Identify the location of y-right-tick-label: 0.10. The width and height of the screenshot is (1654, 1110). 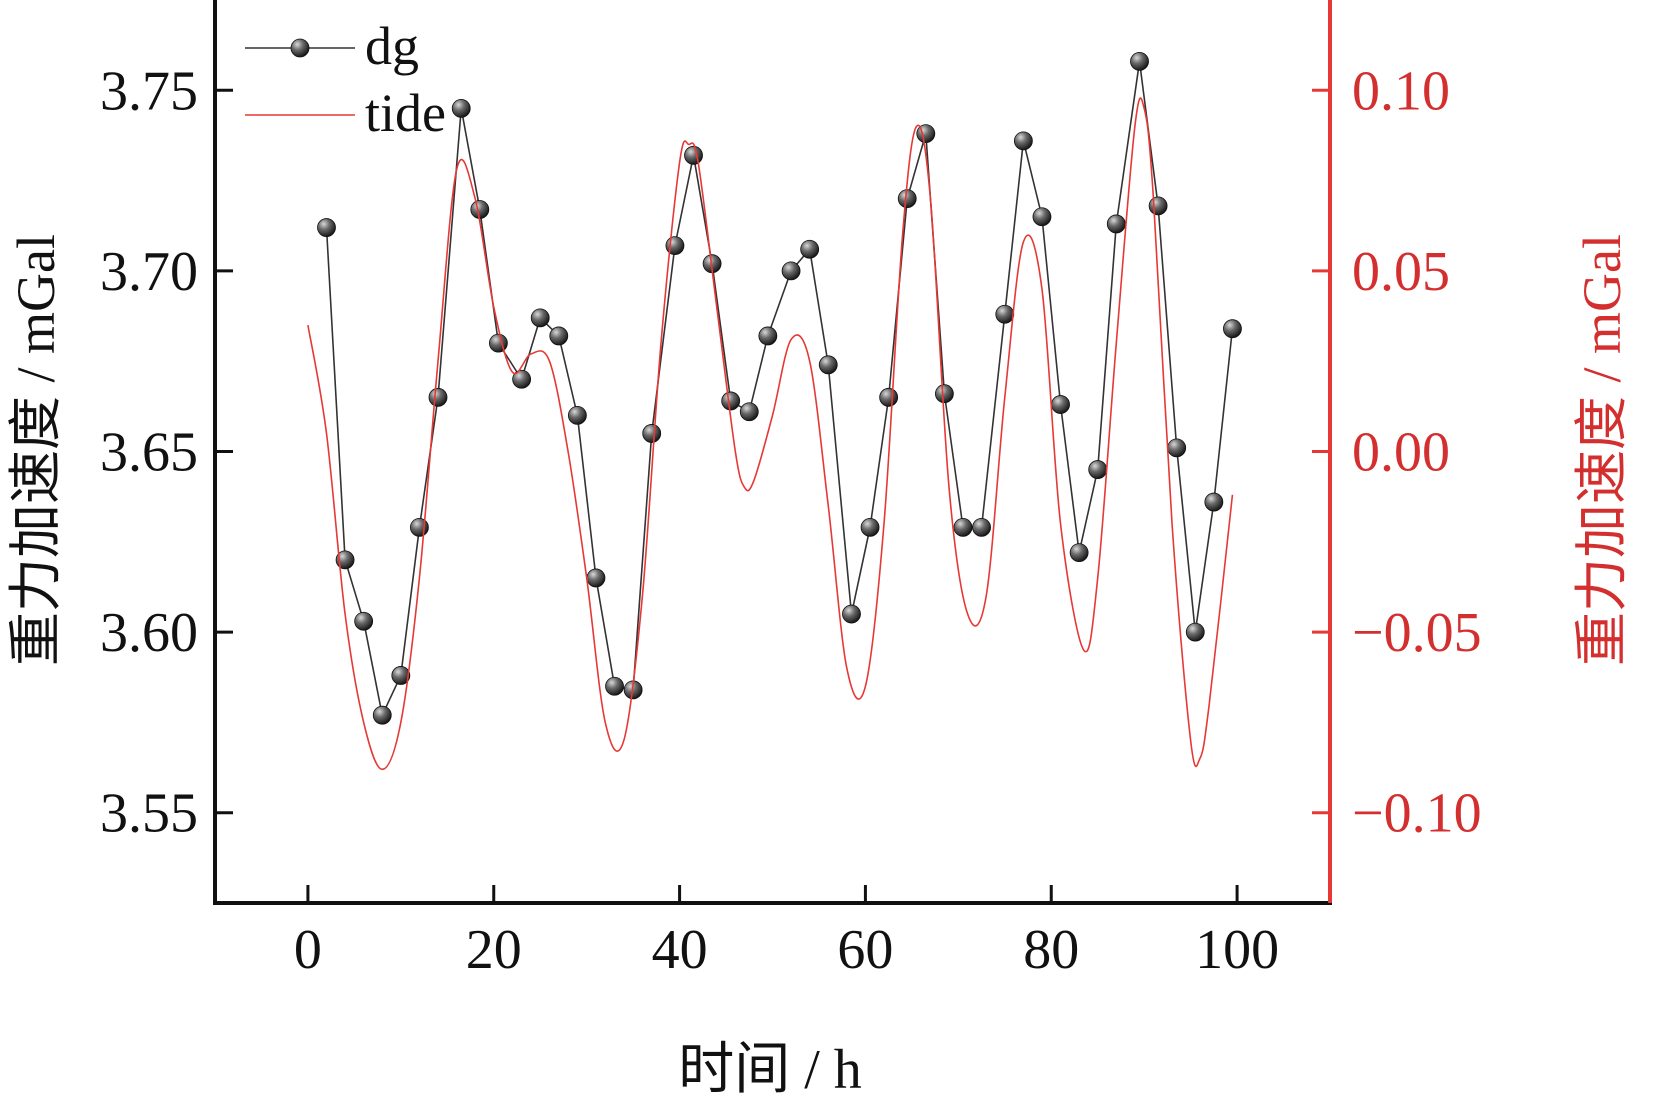
(1401, 91).